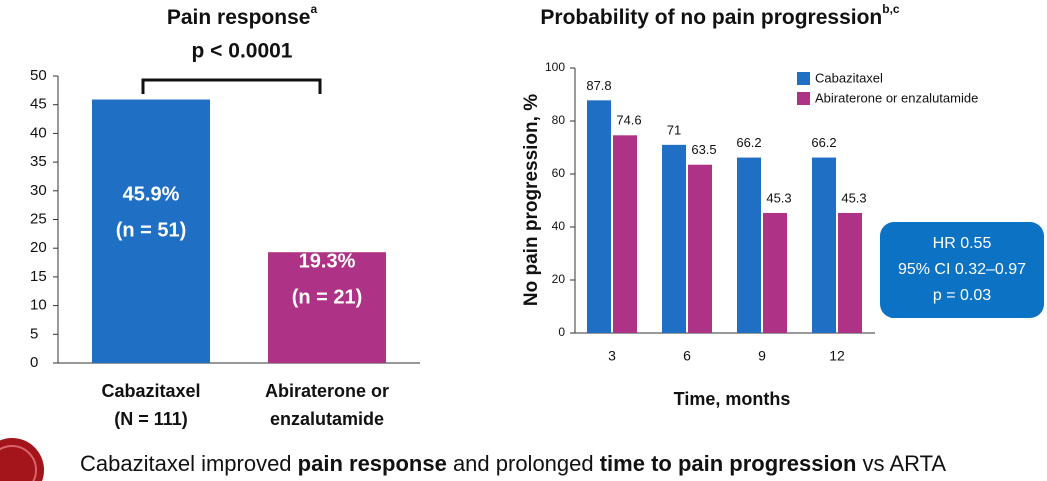 The height and width of the screenshot is (481, 1047). I want to click on x-tick-label: Abiraterone or, so click(327, 391).